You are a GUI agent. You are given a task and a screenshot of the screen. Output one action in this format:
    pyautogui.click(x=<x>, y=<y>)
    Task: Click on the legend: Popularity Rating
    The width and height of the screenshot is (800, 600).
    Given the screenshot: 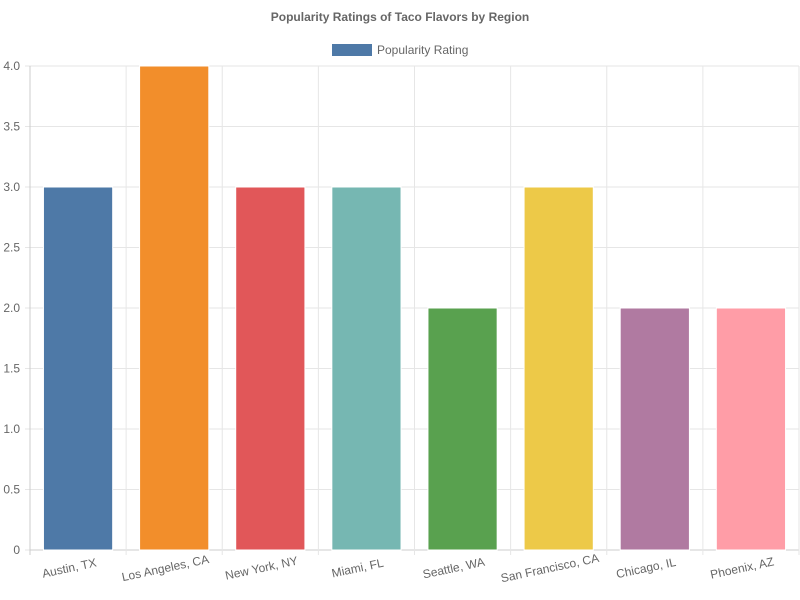 What is the action you would take?
    pyautogui.click(x=400, y=50)
    